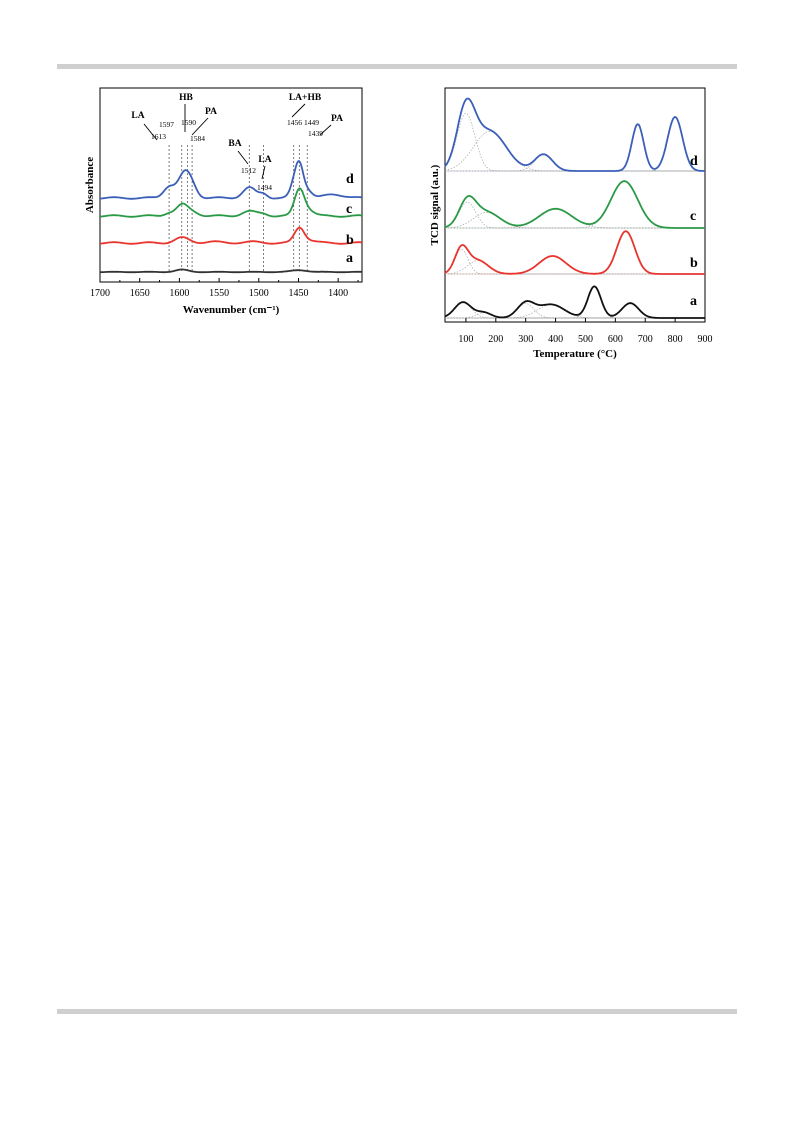  What do you see at coordinates (294, 122) in the screenshot?
I see `peak-number-label: 1456` at bounding box center [294, 122].